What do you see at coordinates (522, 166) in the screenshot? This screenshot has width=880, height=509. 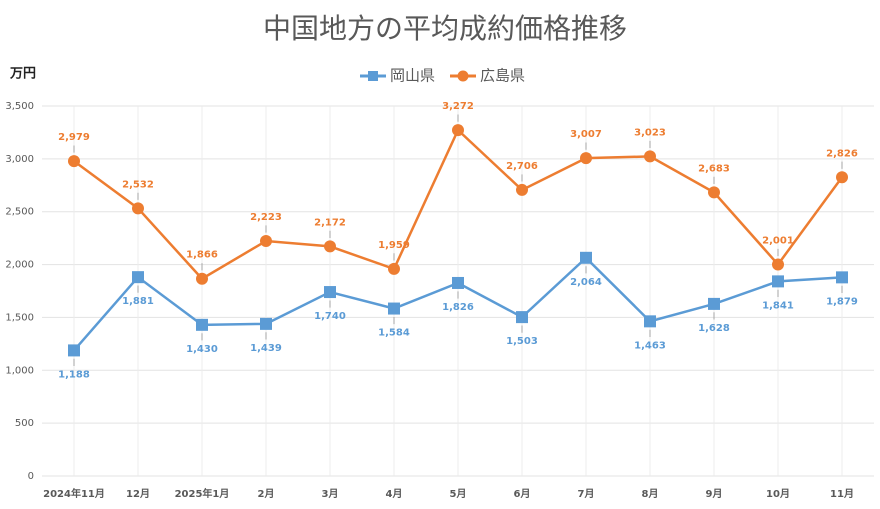 I see `data-label: 2,706` at bounding box center [522, 166].